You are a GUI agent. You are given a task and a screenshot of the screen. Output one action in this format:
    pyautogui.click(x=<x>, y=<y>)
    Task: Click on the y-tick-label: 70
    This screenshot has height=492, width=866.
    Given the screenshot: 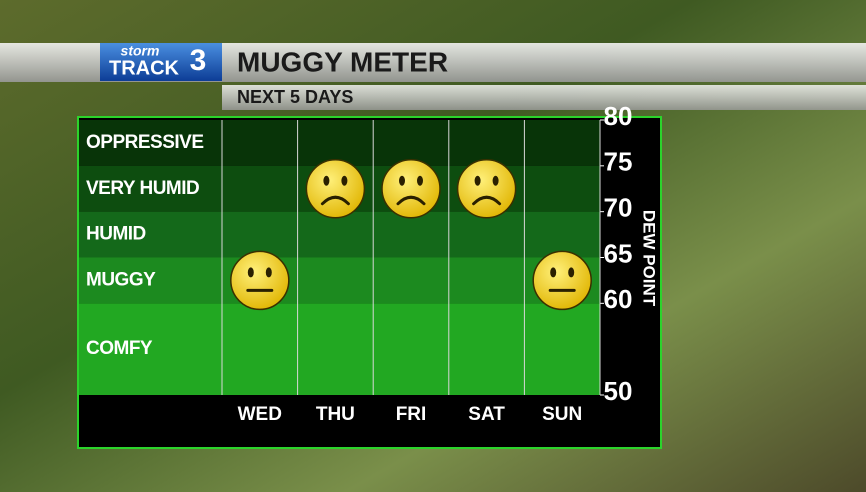 What is the action you would take?
    pyautogui.click(x=618, y=208)
    